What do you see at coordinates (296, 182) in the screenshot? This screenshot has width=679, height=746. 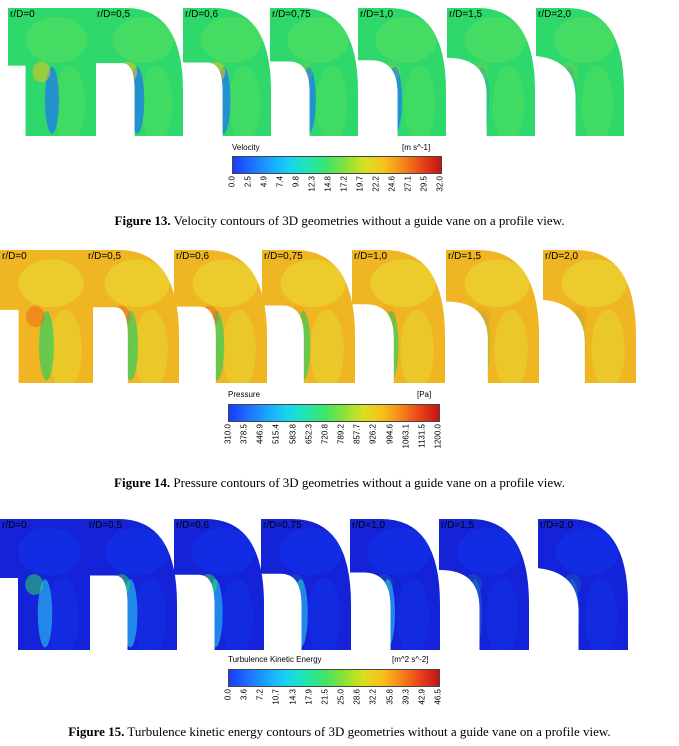 I see `velocity-colorbar-tick-label: 9.8` at bounding box center [296, 182].